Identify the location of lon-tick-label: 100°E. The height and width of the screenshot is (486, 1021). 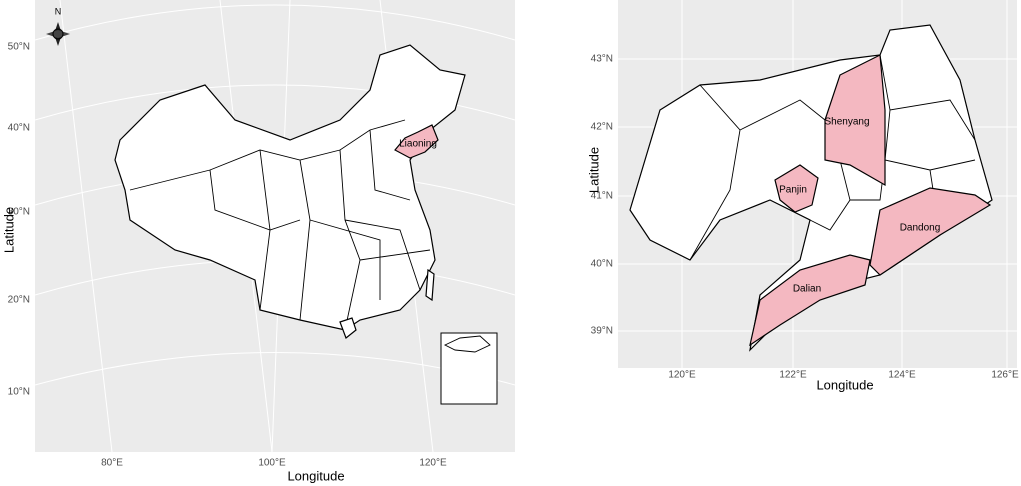
(272, 463).